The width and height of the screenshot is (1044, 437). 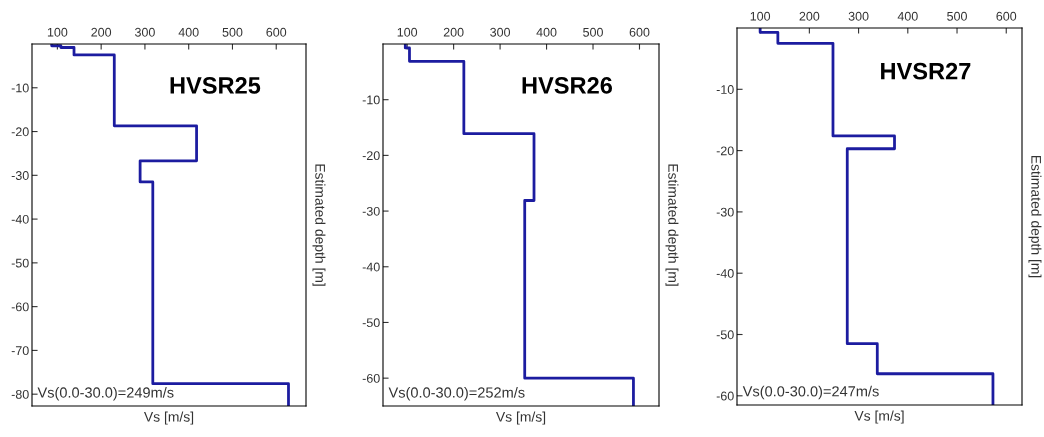 I want to click on text: HVSR27, so click(x=926, y=71).